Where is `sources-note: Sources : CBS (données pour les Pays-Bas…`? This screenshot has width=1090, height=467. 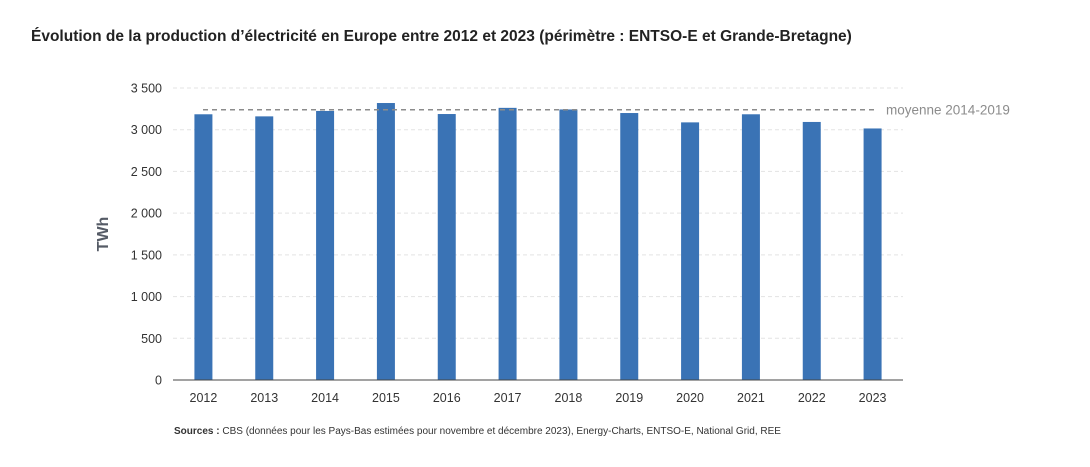
sources-note: Sources : CBS (données pour les Pays-Bas… is located at coordinates (477, 431).